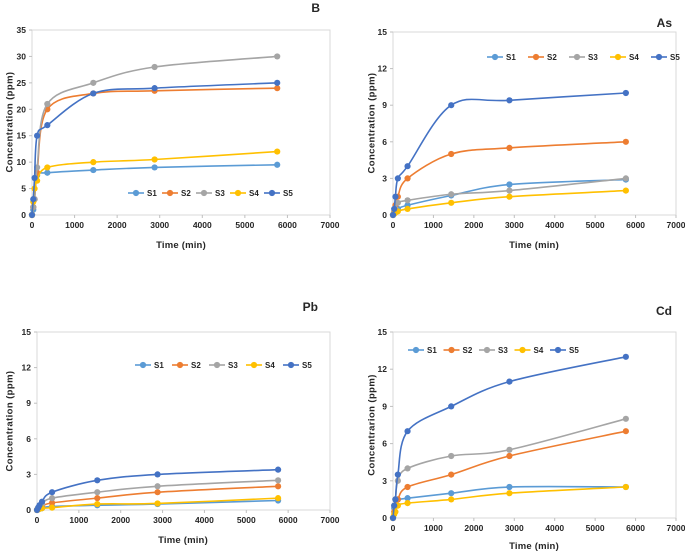  What do you see at coordinates (23, 189) in the screenshot?
I see `tick-label: 5` at bounding box center [23, 189].